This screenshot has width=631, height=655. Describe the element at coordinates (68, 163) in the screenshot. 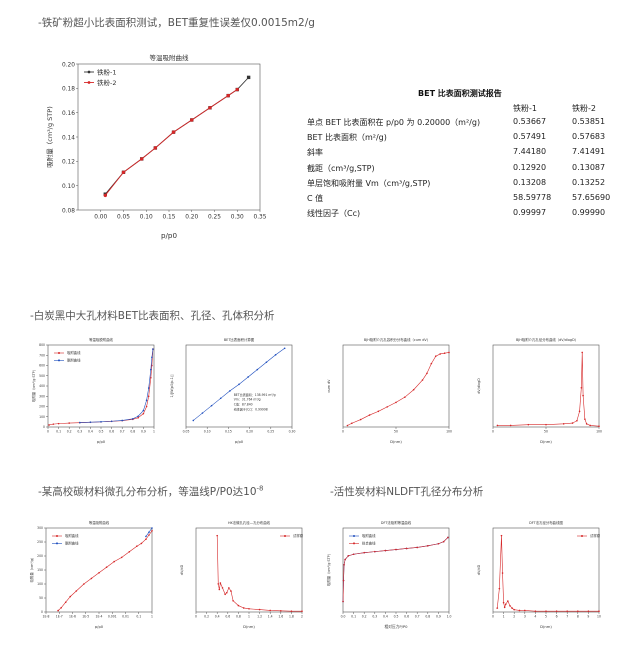

I see `y-tick-label: 0.12` at that location.